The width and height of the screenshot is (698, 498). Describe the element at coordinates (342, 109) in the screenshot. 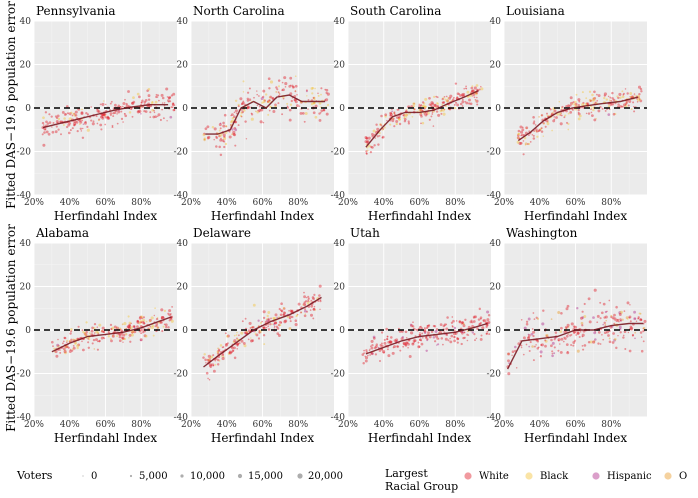

I see `y-tick-label: 0` at that location.